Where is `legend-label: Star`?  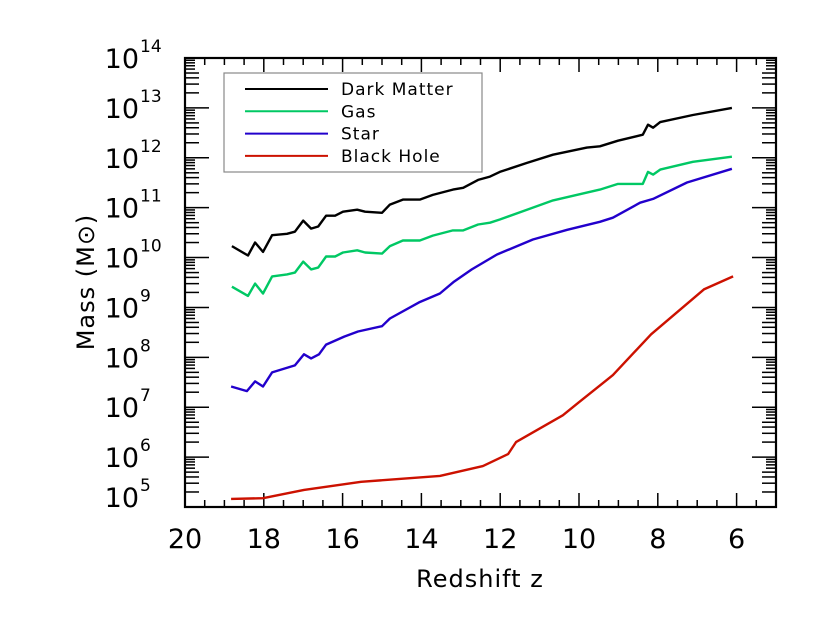 legend-label: Star is located at coordinates (360, 135).